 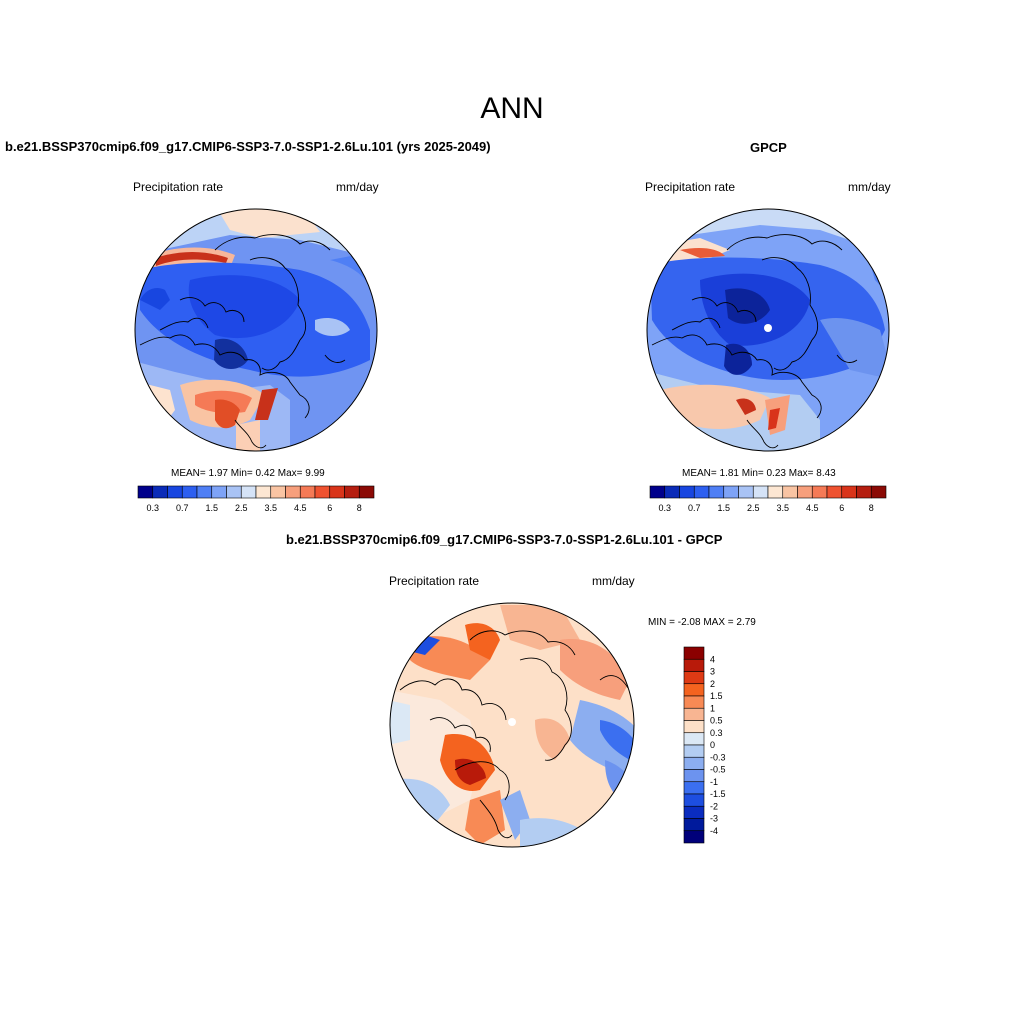 What do you see at coordinates (782, 508) in the screenshot?
I see `colorbar-tick-label: 3.5` at bounding box center [782, 508].